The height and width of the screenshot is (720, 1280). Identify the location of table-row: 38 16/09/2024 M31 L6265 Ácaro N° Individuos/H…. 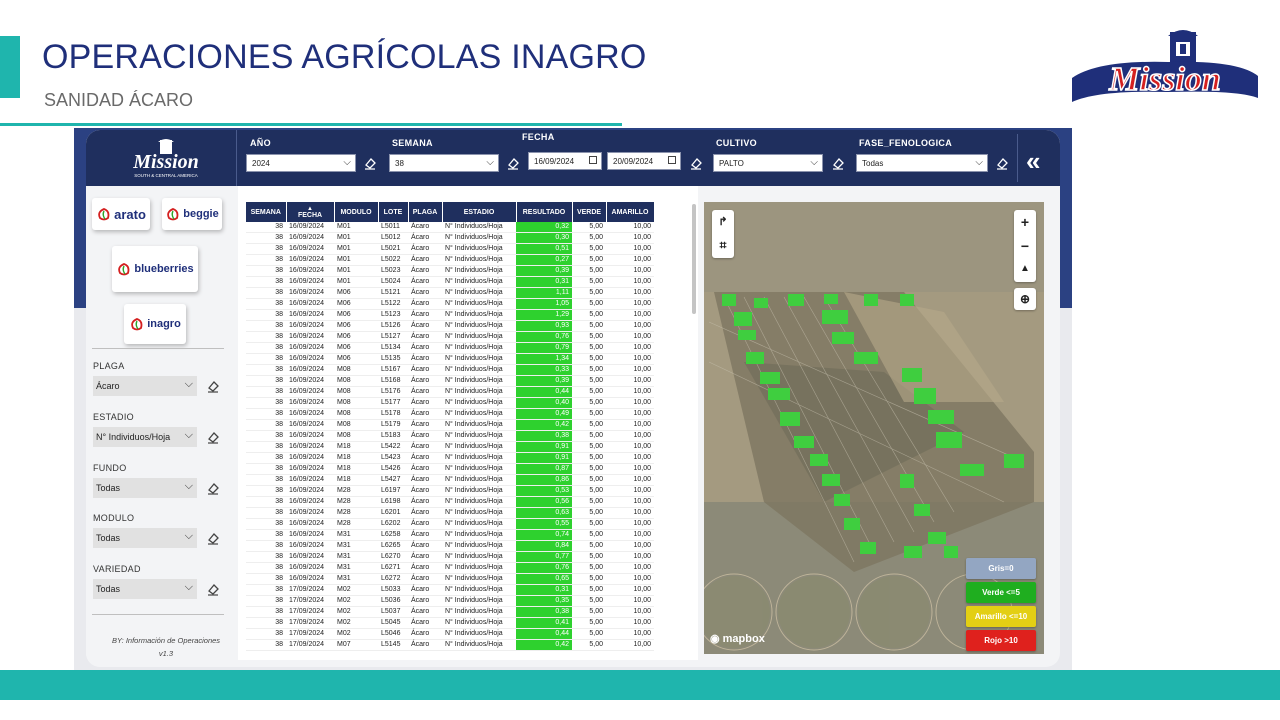
(450, 546).